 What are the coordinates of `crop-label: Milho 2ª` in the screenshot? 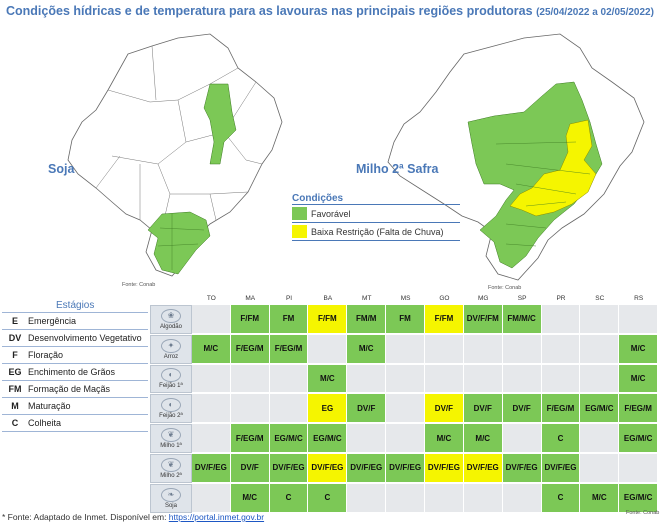 It's located at (171, 475).